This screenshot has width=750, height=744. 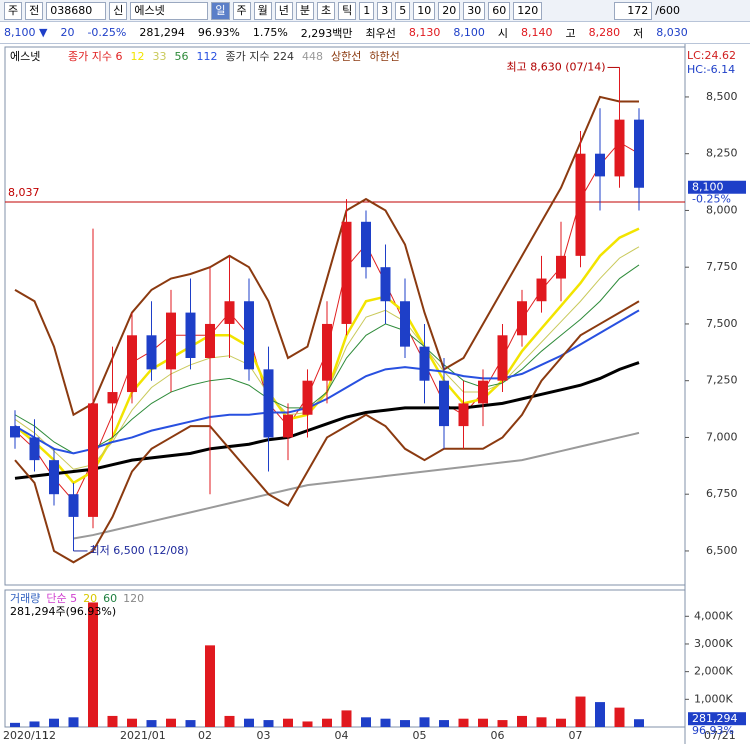 I want to click on toolbar-button: 10, so click(x=424, y=10).